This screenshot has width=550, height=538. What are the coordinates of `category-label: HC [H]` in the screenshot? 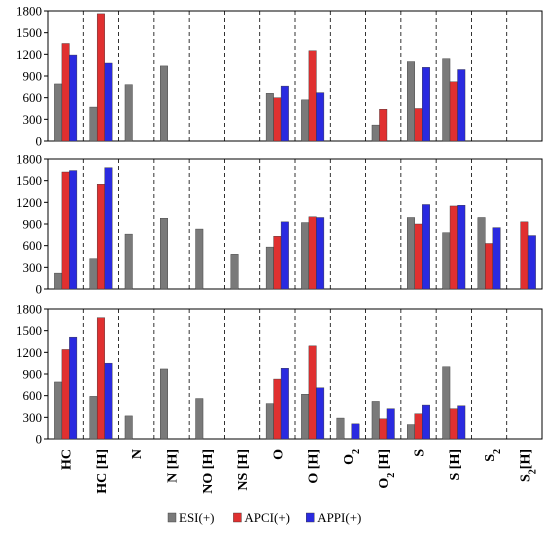 It's located at (102, 471).